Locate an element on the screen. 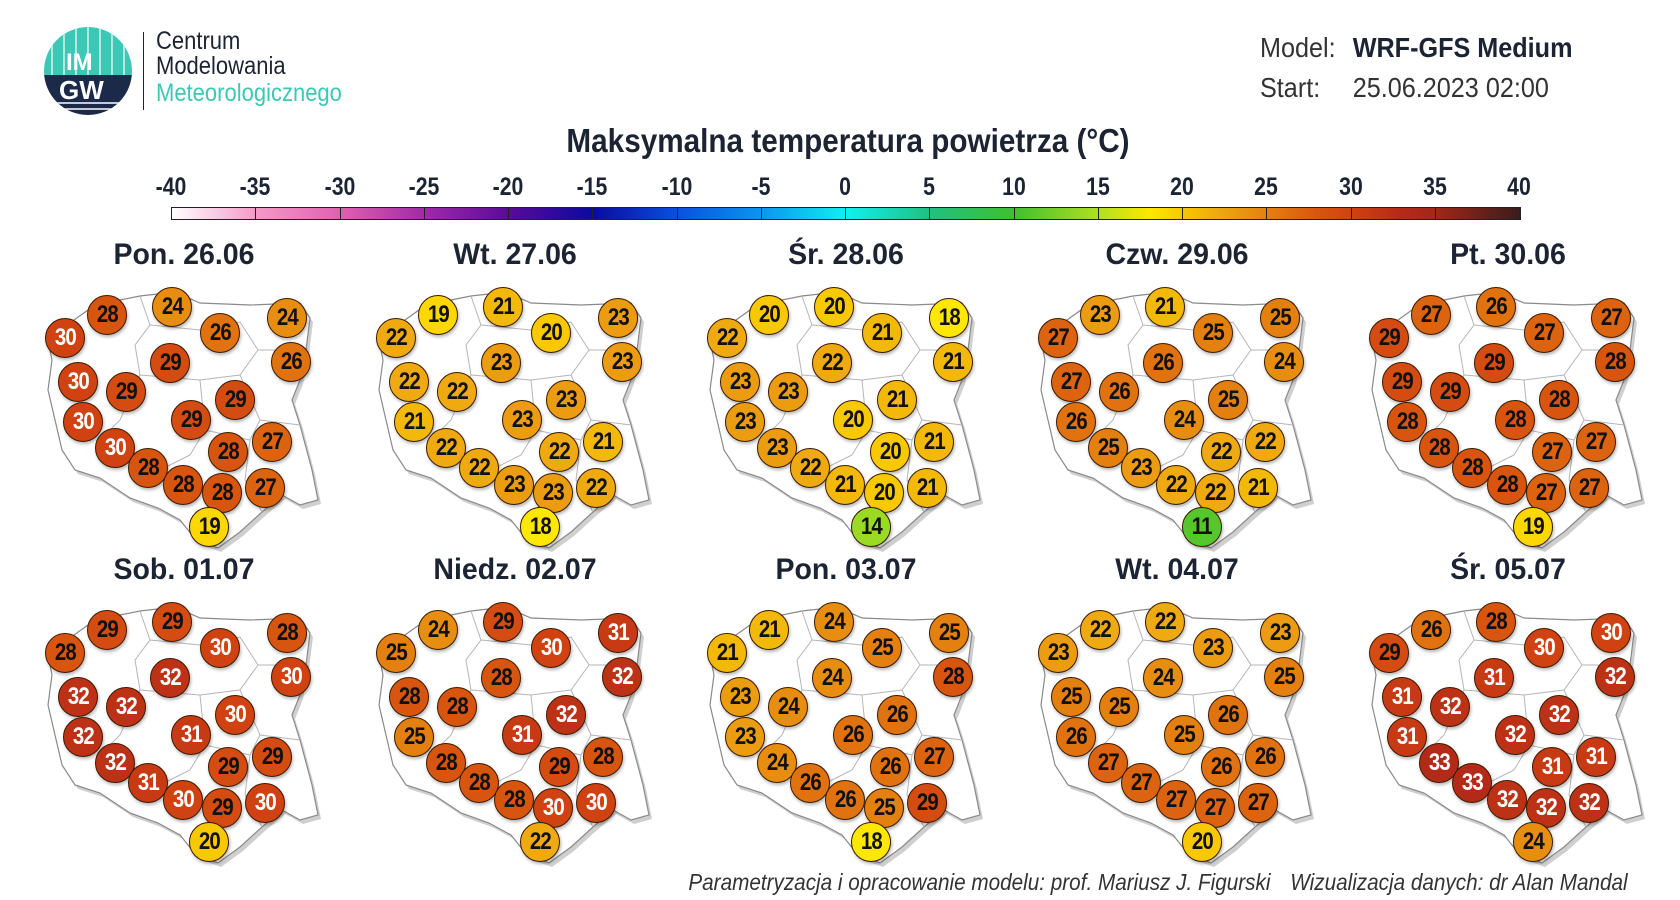 The width and height of the screenshot is (1680, 900). temperature-value: 30 is located at coordinates (183, 799).